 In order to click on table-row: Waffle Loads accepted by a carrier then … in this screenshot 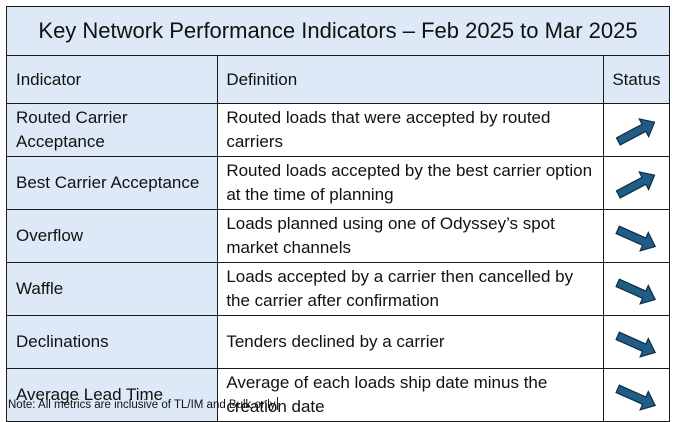, I will do `click(338, 289)`.